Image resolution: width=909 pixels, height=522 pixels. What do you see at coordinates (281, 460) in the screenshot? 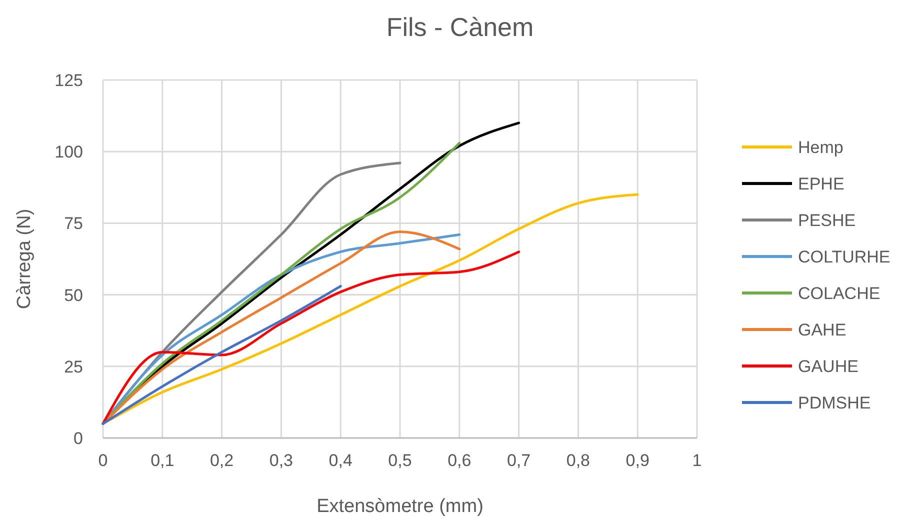
I see `x-tick-label: 0,3` at bounding box center [281, 460].